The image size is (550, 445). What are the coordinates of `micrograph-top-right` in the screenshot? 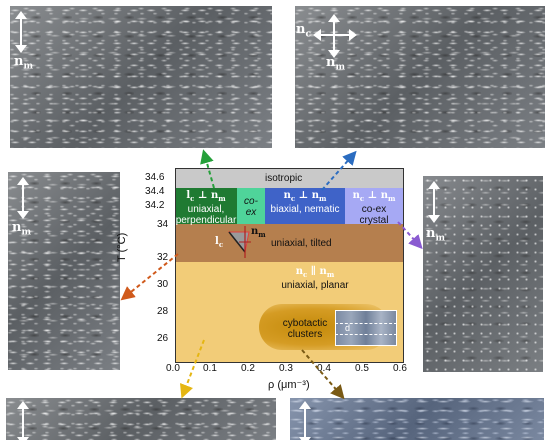 It's located at (420, 77).